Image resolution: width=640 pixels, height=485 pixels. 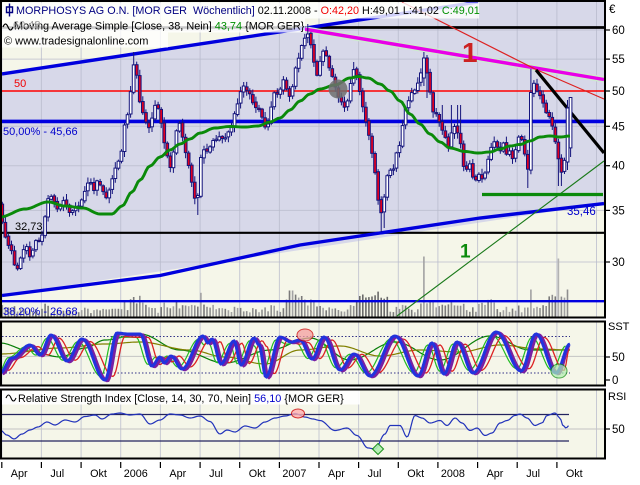 I want to click on svg-text: 45, so click(x=618, y=127).